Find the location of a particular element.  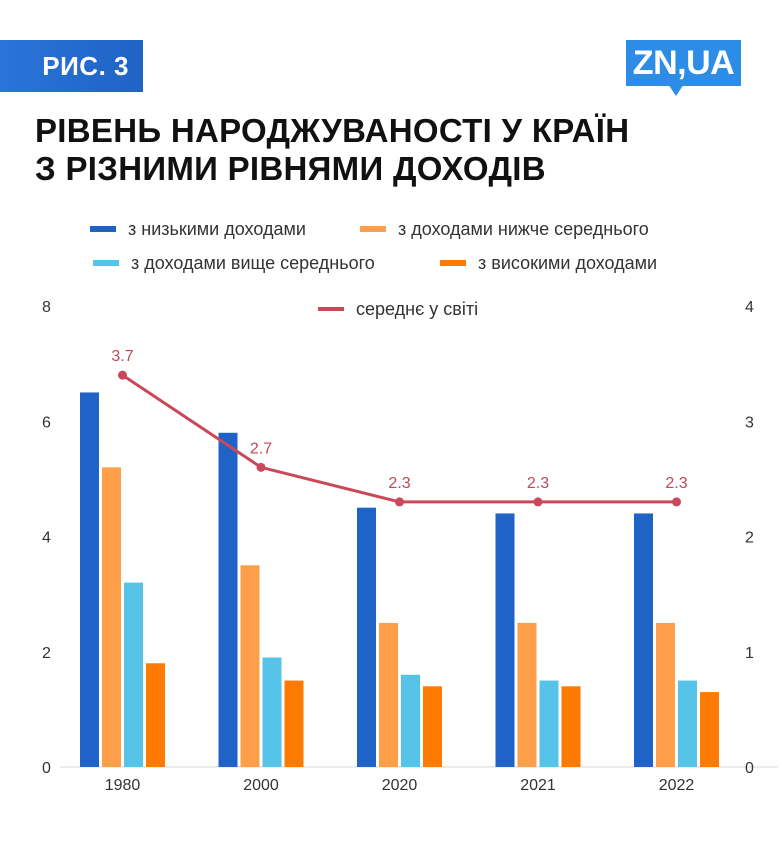

legend-low: з низькими доходами is located at coordinates (198, 229).